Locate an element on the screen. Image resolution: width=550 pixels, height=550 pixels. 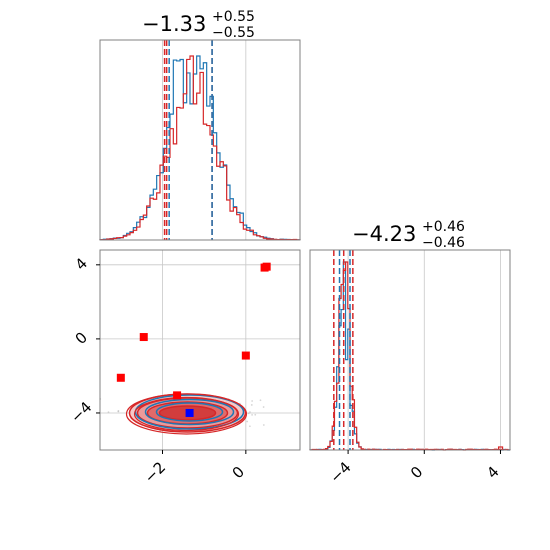
hist2-xtick-label-1: 0 is located at coordinates (416, 472).